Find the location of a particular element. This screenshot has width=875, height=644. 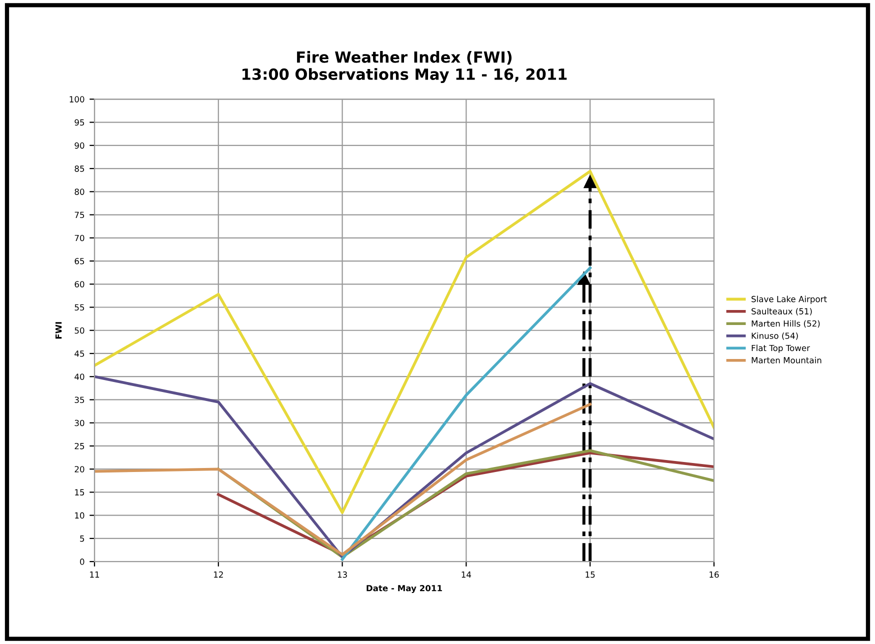

y-tick-label: 25 is located at coordinates (79, 446).